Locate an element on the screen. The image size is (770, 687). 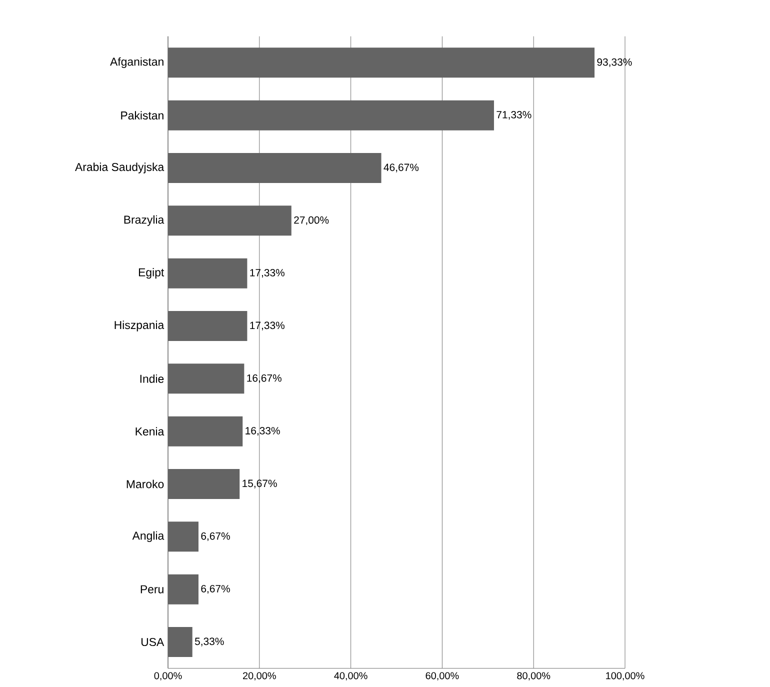
x-tick-label: 100,00% is located at coordinates (625, 676).